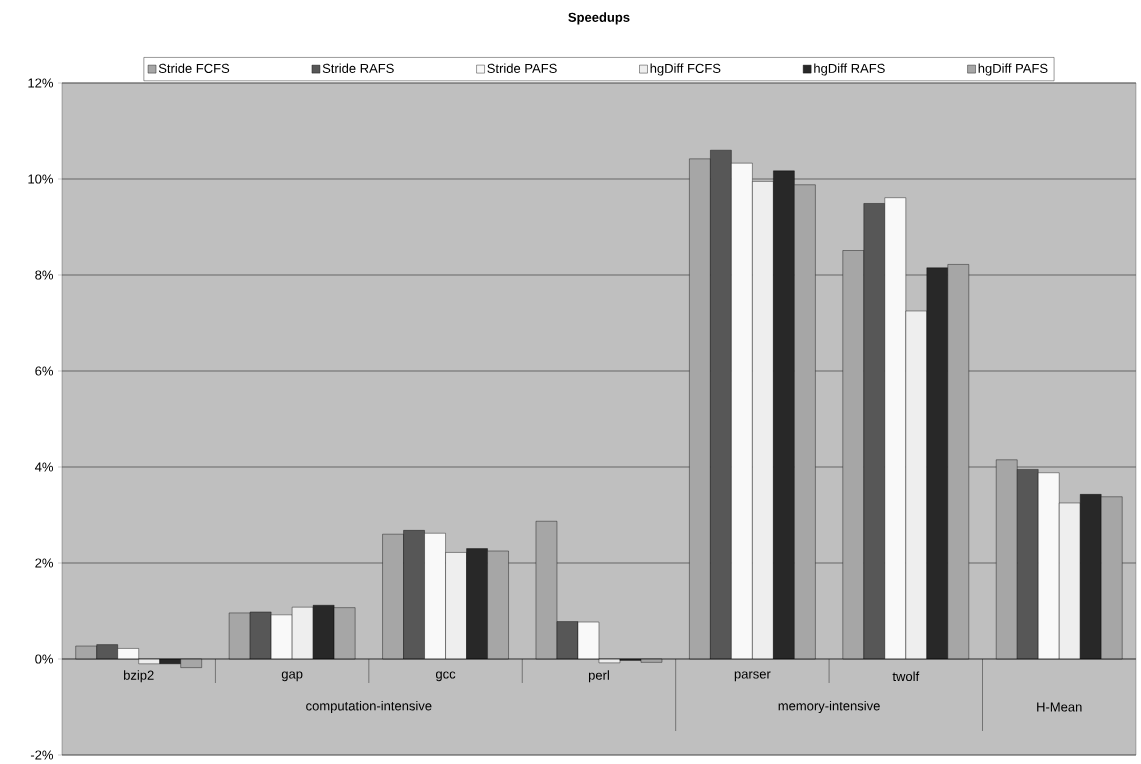  Describe the element at coordinates (194, 68) in the screenshot. I see `legend-label: Stride FCFS` at that location.